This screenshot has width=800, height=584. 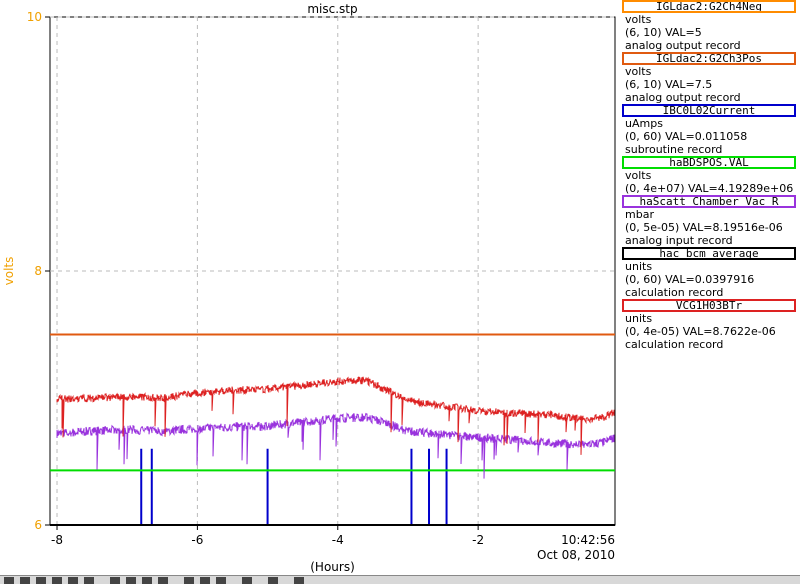 What do you see at coordinates (709, 162) in the screenshot?
I see `legend-pv-name: haBDSPOS.VAL` at bounding box center [709, 162].